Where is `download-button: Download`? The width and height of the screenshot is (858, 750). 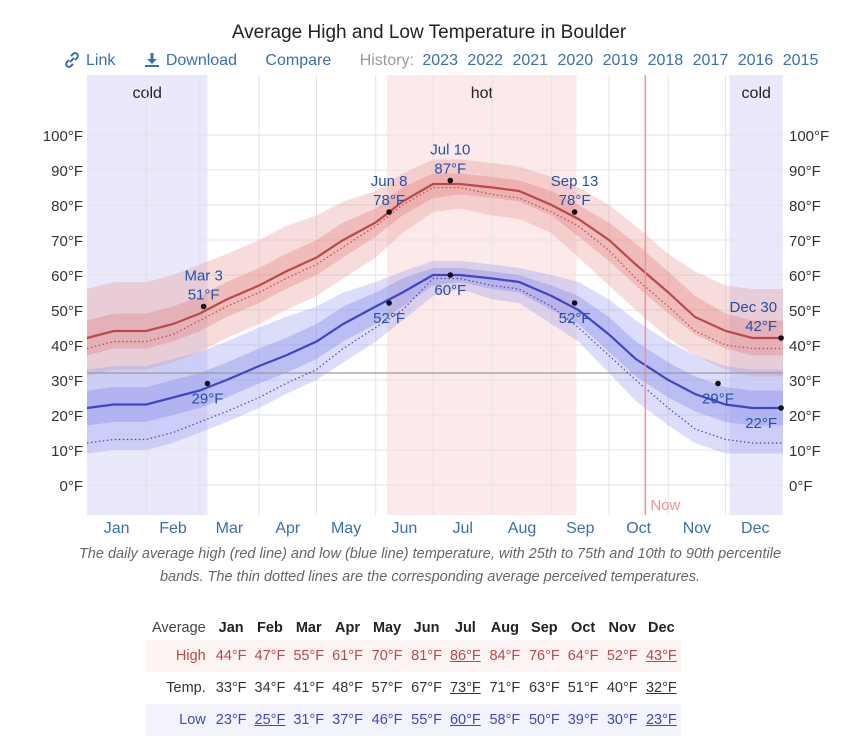 download-button: Download is located at coordinates (190, 61).